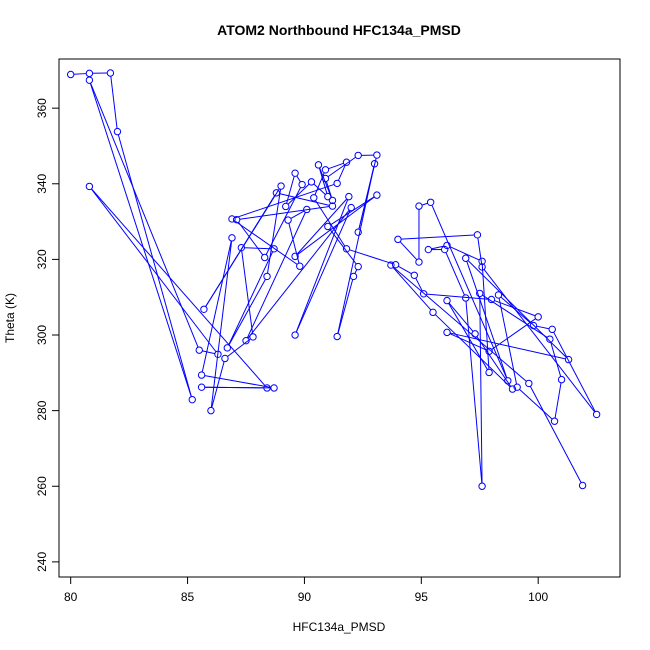  I want to click on x-tick-label: 100, so click(538, 597).